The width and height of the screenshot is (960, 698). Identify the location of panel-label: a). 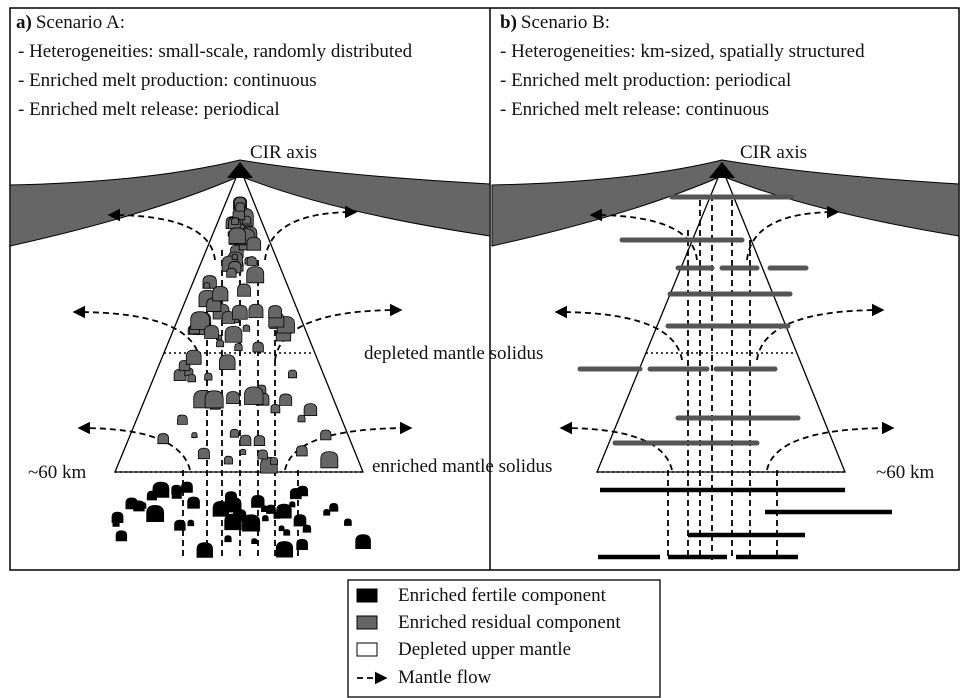
(24, 22).